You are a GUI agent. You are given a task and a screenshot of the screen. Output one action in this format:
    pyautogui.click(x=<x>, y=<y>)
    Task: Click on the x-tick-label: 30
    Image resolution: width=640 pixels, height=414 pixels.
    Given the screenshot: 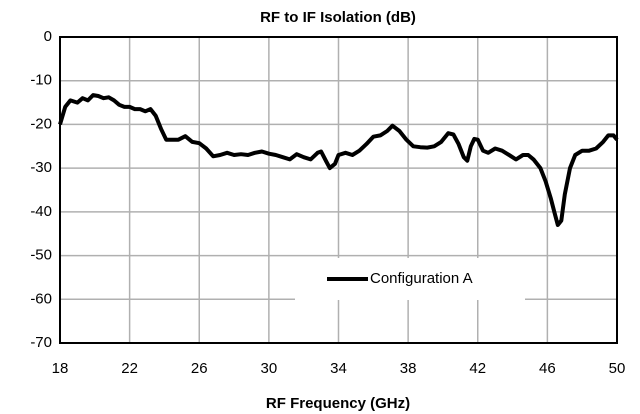 What is the action you would take?
    pyautogui.click(x=269, y=368)
    